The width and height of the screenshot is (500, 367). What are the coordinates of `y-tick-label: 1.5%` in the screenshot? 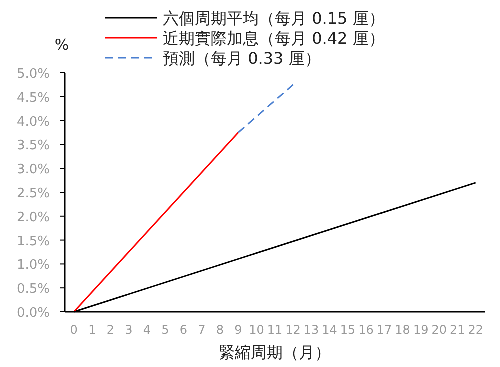 It's located at (33, 242).